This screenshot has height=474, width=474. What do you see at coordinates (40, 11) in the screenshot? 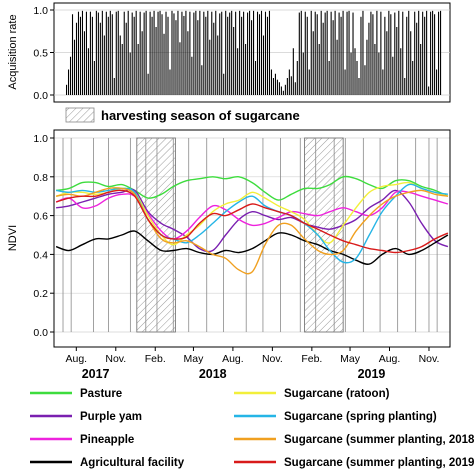
I see `acquisition-y-tick-label: 1.0` at bounding box center [40, 11].